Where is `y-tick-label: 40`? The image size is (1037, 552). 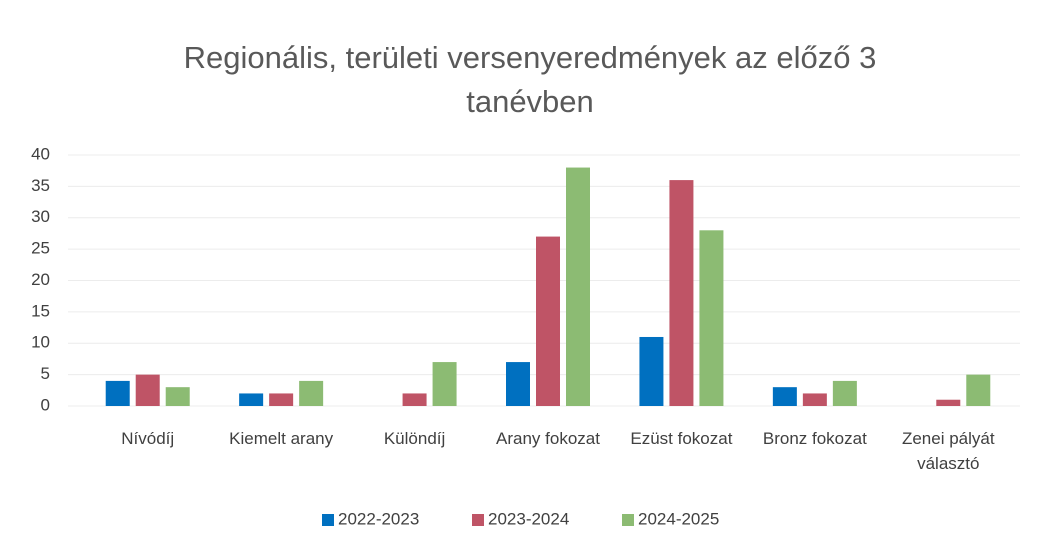
y-tick-label: 40 is located at coordinates (40, 153).